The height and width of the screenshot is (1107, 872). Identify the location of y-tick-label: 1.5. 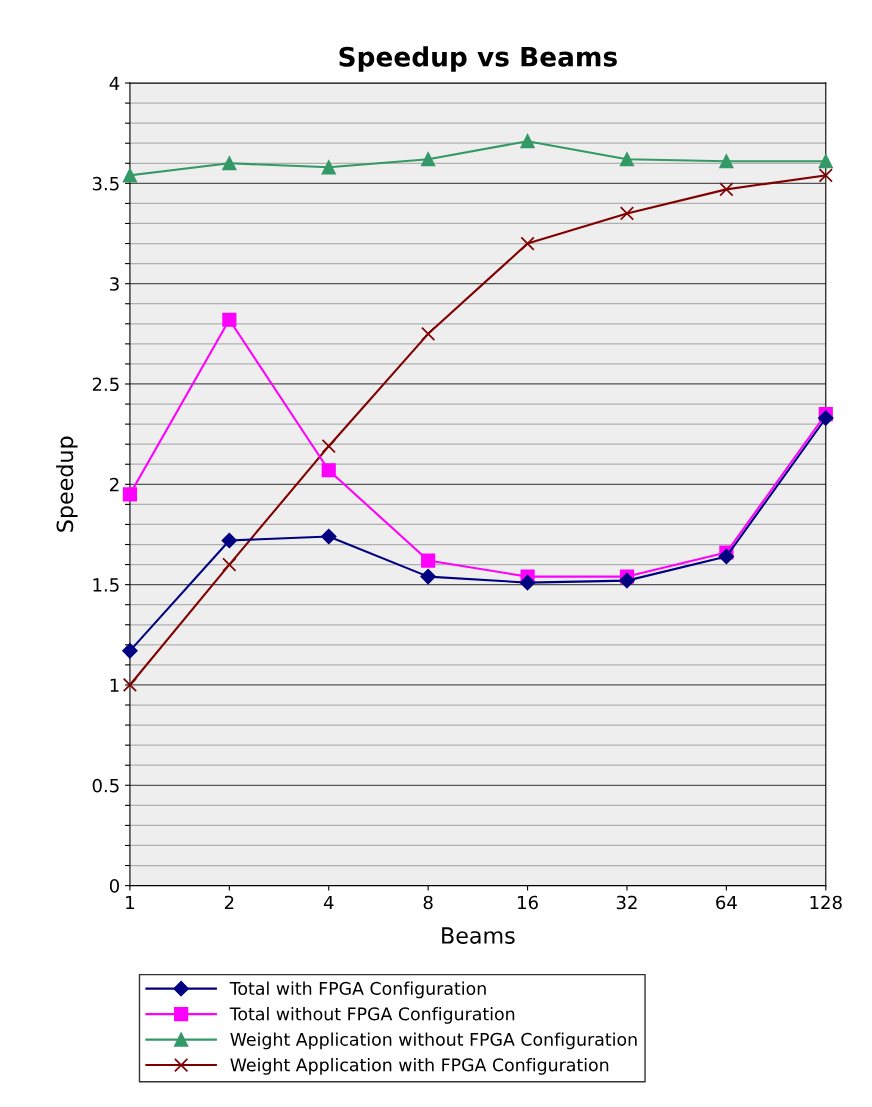
(106, 585).